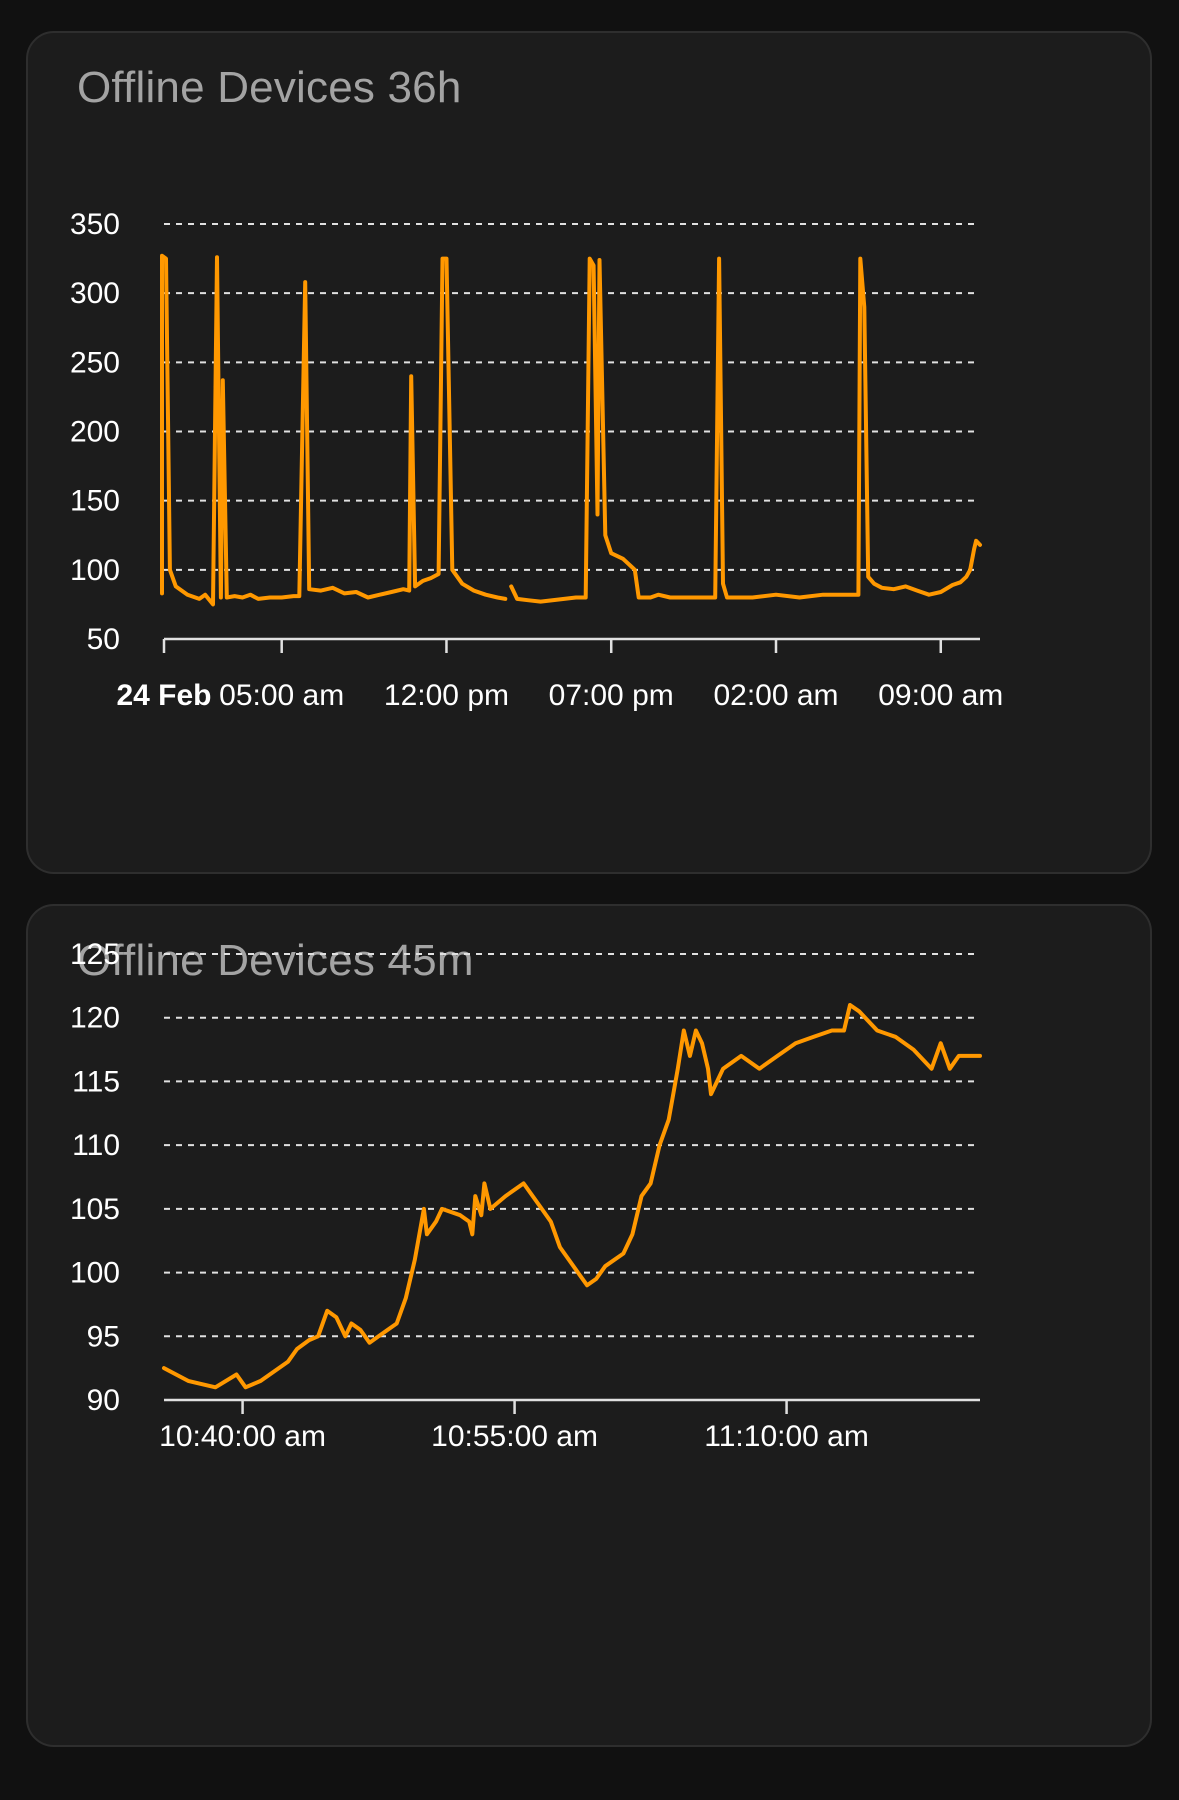 The width and height of the screenshot is (1179, 1800). What do you see at coordinates (95, 1209) in the screenshot?
I see `y-tick-label: 105` at bounding box center [95, 1209].